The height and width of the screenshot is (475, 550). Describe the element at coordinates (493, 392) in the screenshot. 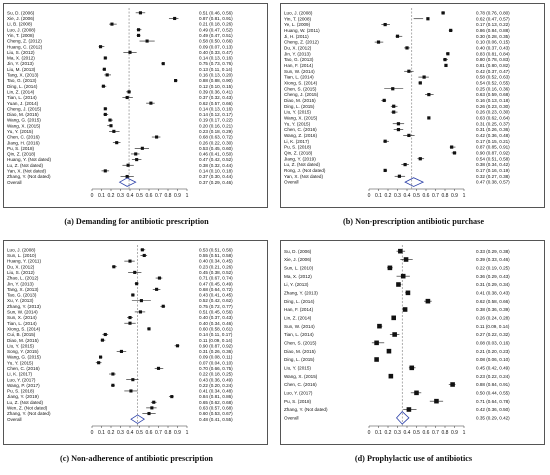

I see `estimate-ci-label: 0.50 (0.44, 0.55)` at that location.